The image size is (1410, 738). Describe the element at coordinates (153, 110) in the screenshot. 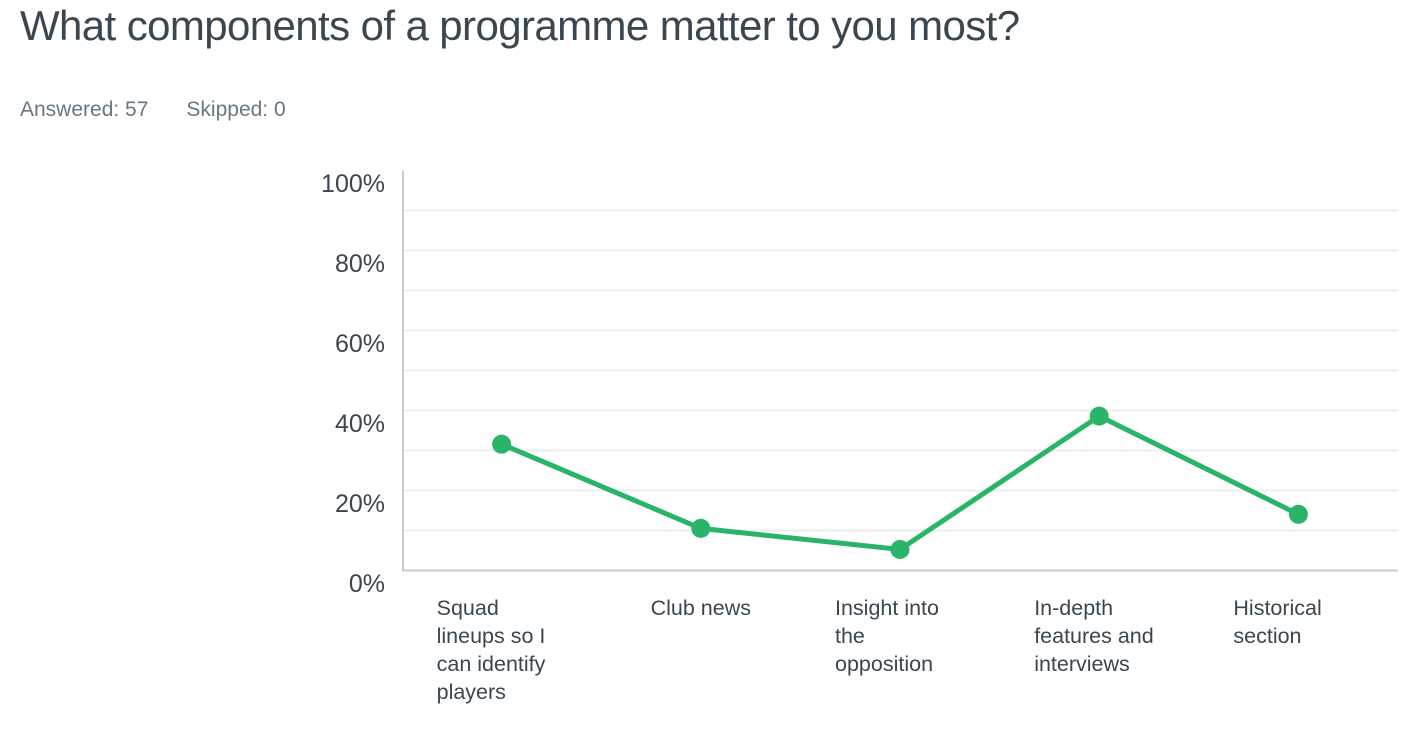

I see `response-meta: Answered: 57 Skipped: 0` at that location.